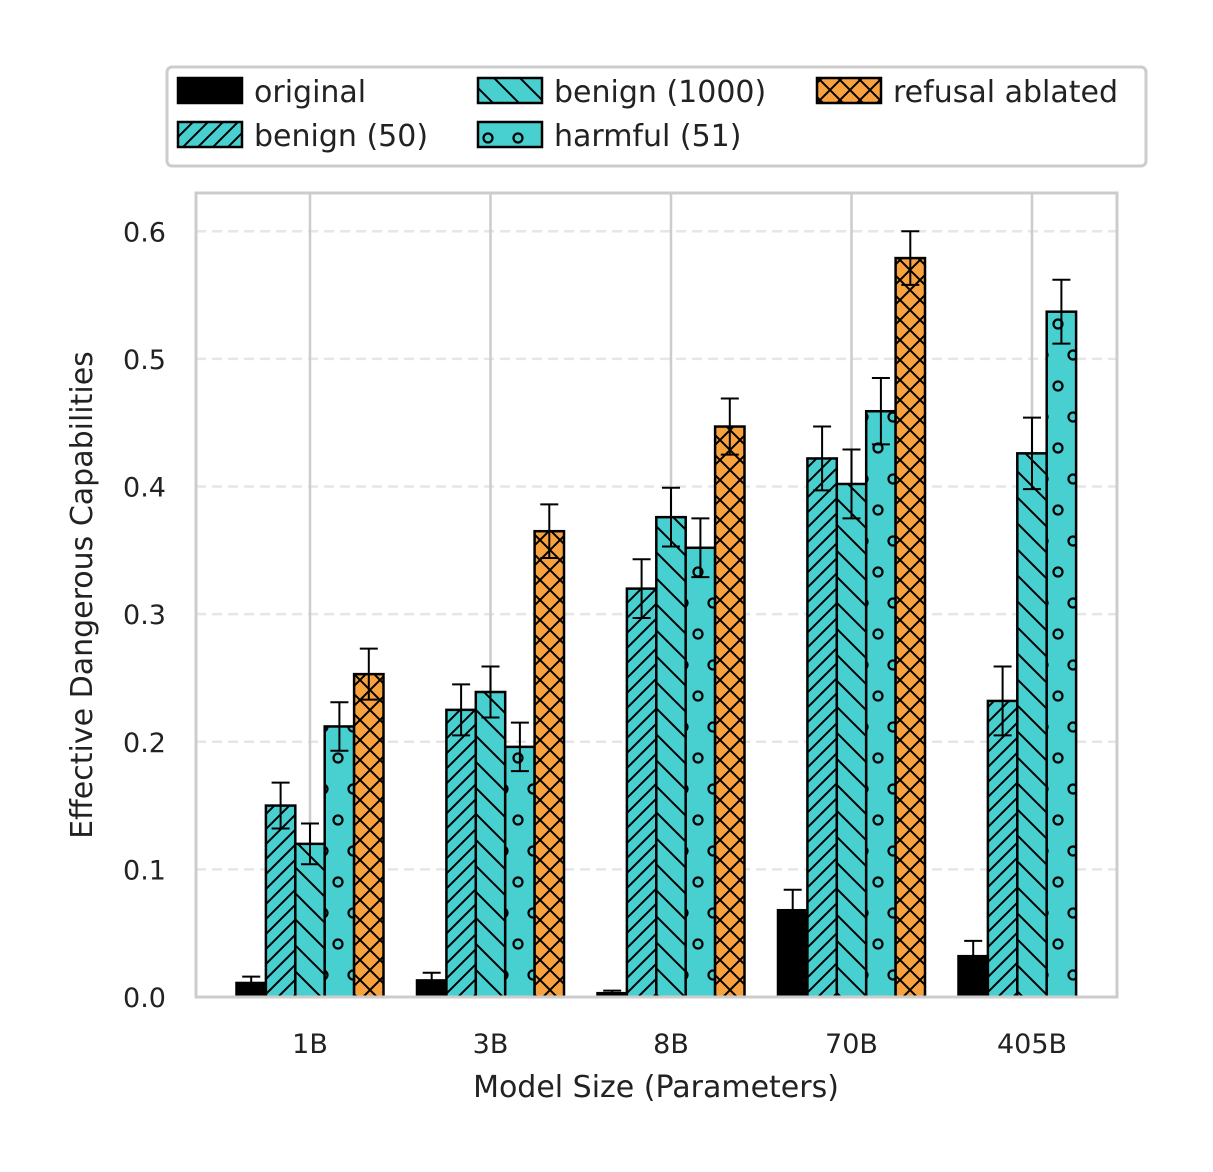 The width and height of the screenshot is (1213, 1172). What do you see at coordinates (310, 1044) in the screenshot?
I see `x-tick-label: 1B` at bounding box center [310, 1044].